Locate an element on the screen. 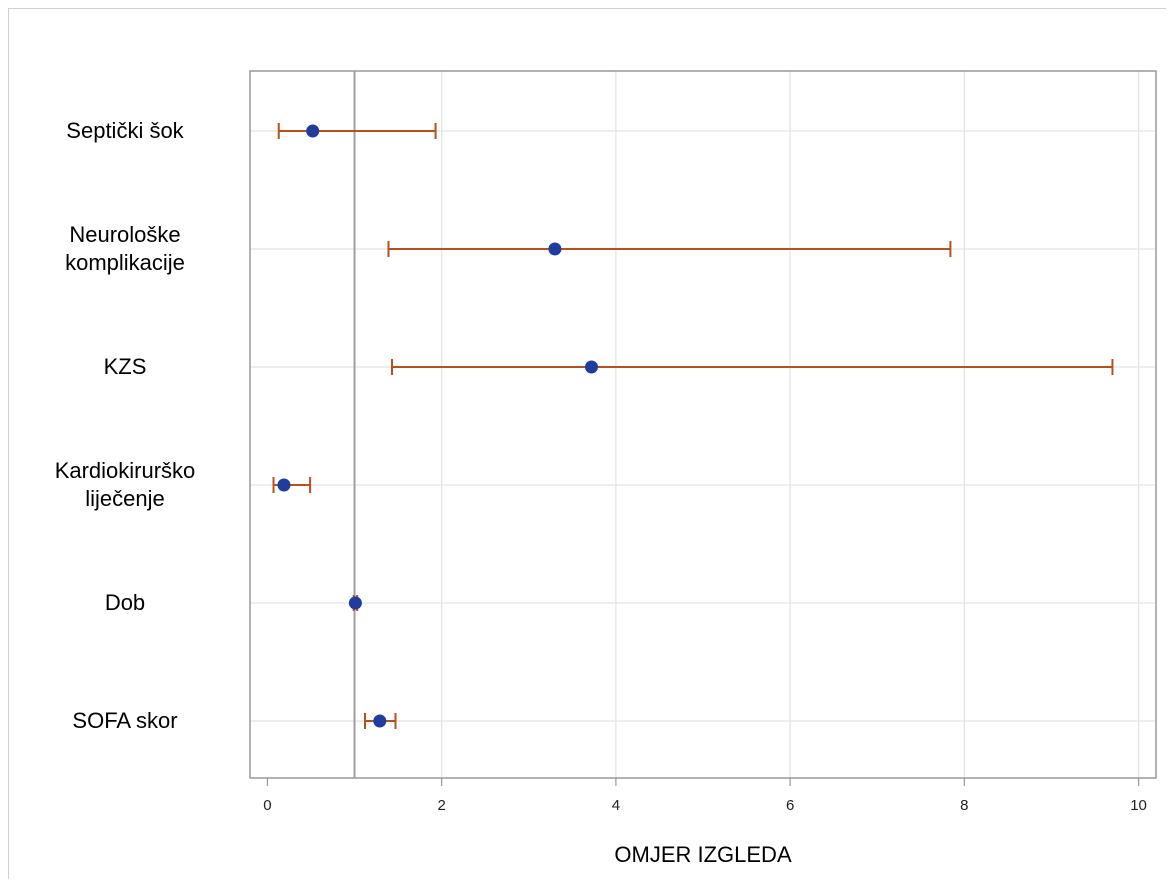  category-label: SOFA skor is located at coordinates (125, 720).